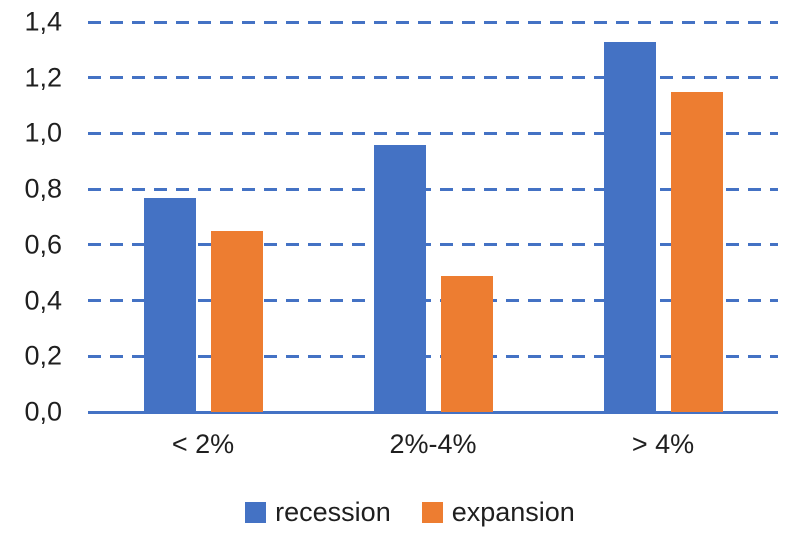 Image resolution: width=800 pixels, height=552 pixels. I want to click on x-axis-tick-labels: < 2% 2%-4% > 4%, so click(433, 444).